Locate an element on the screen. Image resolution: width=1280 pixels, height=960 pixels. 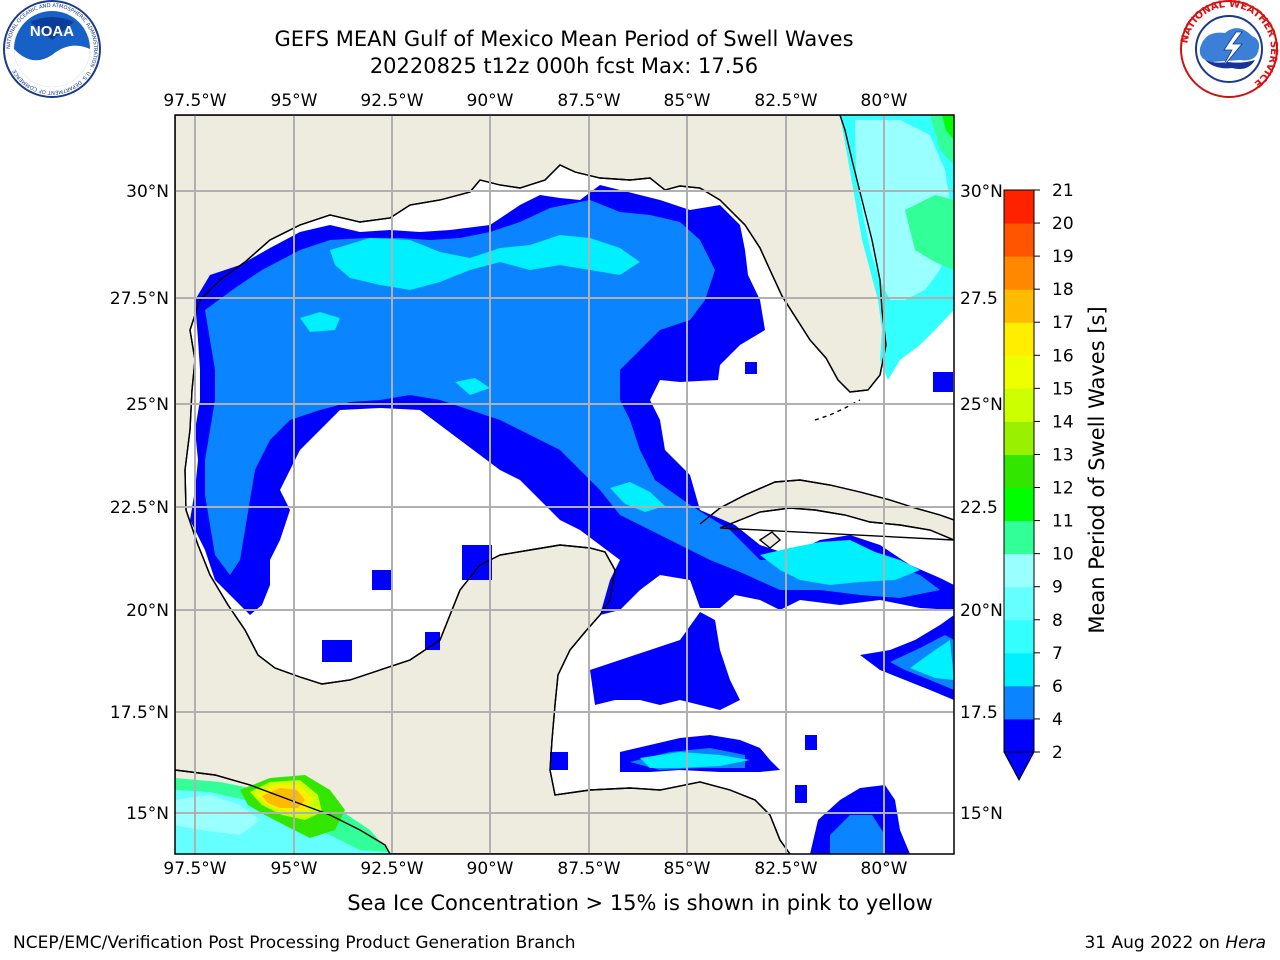
lat-label-left: 30°N is located at coordinates (147, 192).